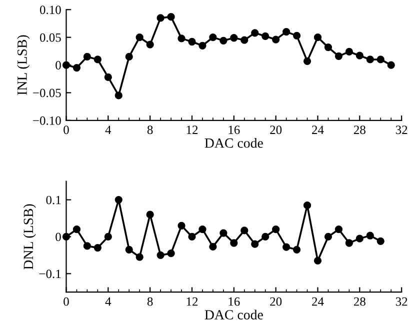  I want to click on y-tick-label: −0.05, so click(47, 93).